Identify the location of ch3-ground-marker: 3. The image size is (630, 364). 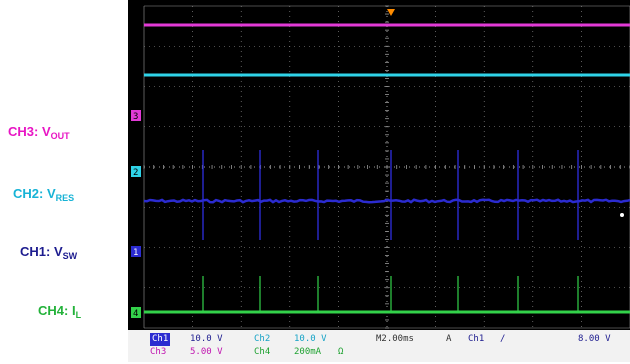
(135, 117).